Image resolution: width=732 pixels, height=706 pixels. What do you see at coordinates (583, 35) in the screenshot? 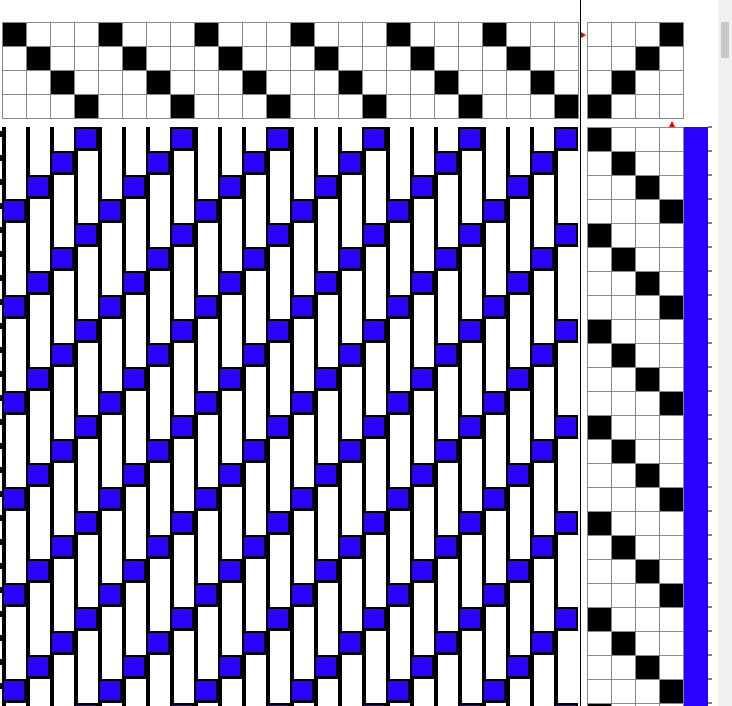
I see `marker` at bounding box center [583, 35].